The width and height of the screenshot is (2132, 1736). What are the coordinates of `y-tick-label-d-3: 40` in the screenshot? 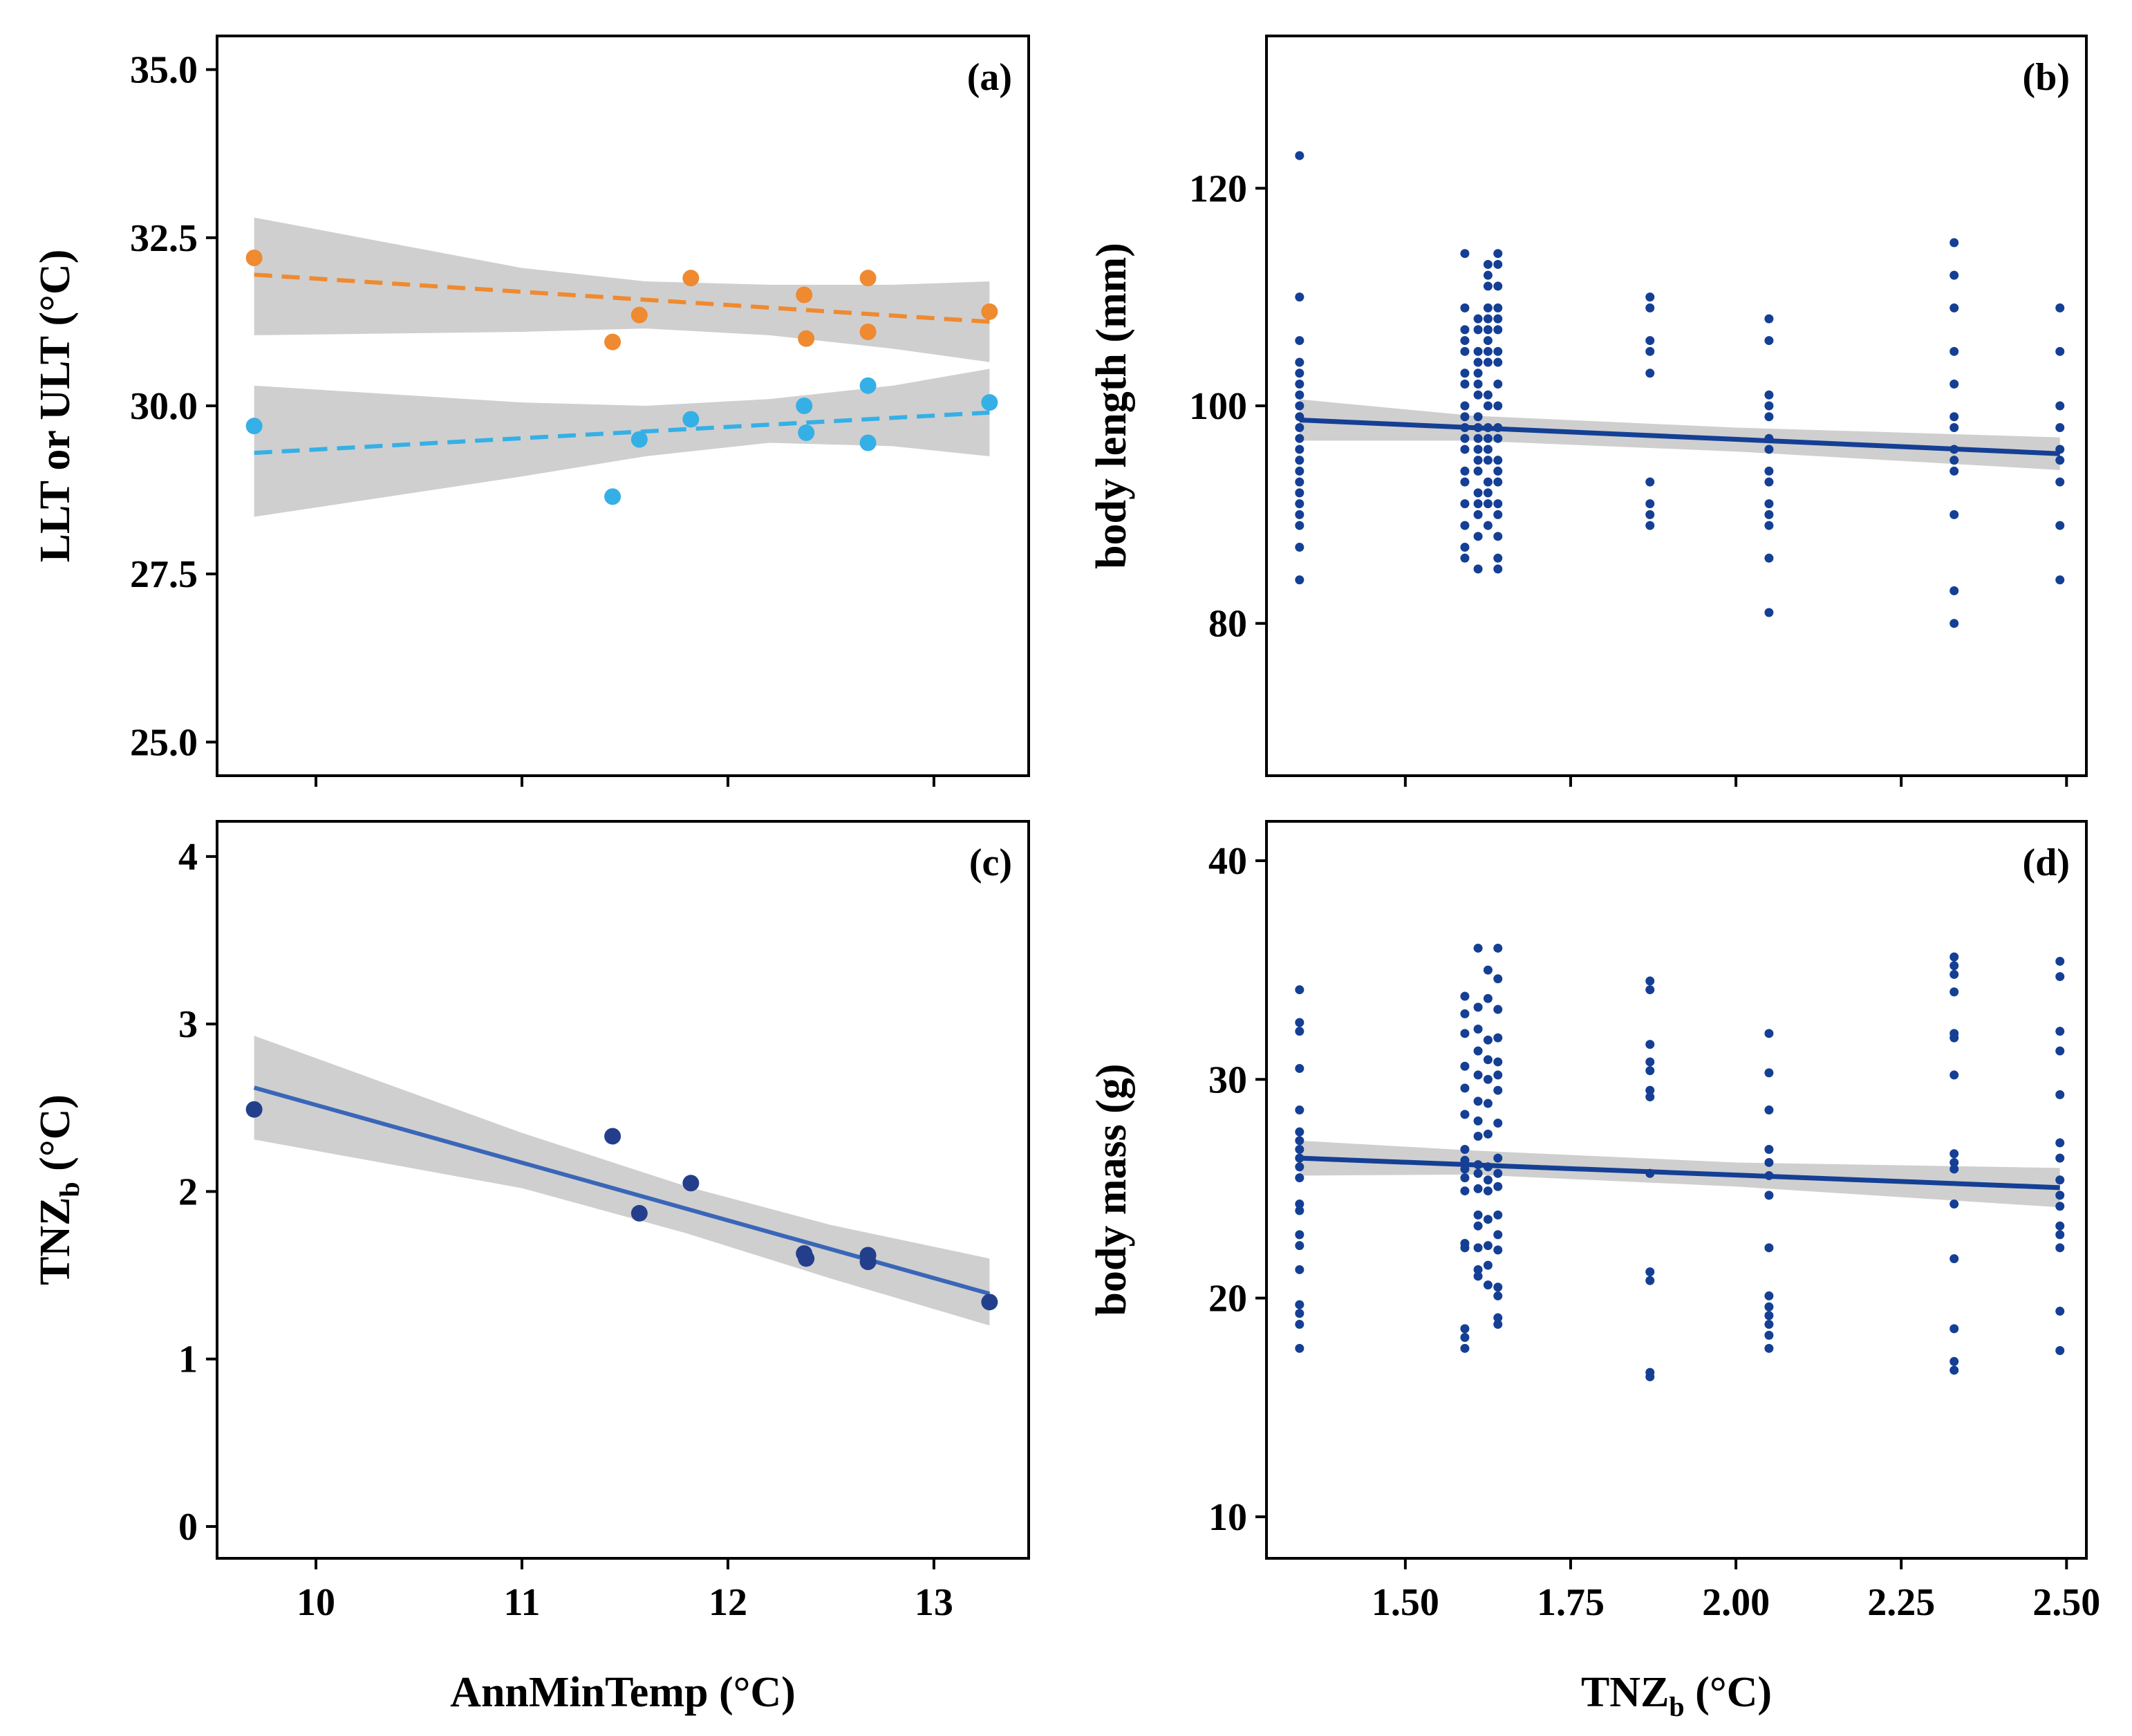 It's located at (1227, 861).